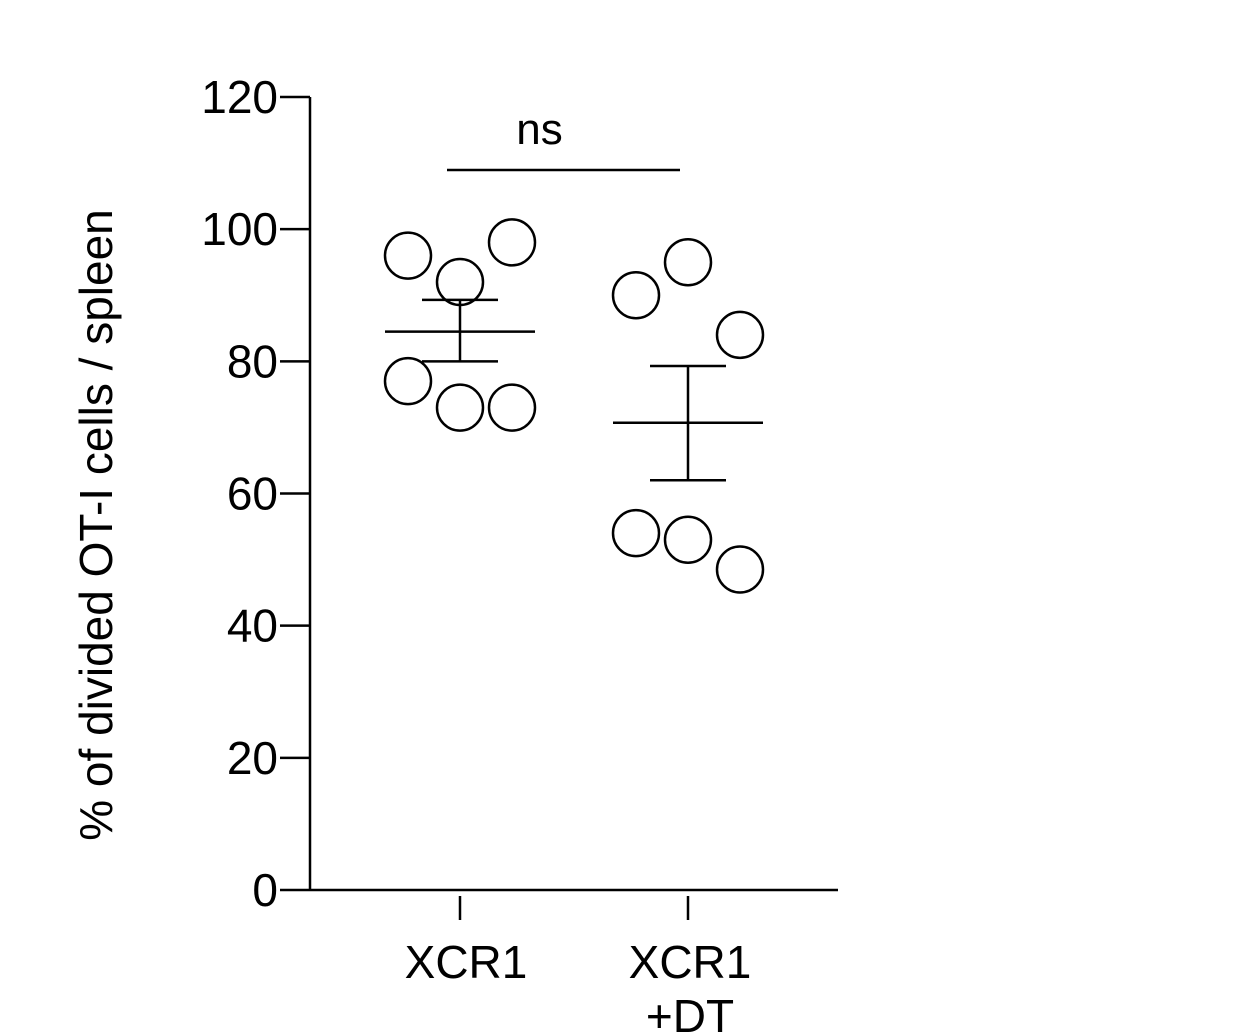  I want to click on y-tick-label: 40, so click(252, 626).